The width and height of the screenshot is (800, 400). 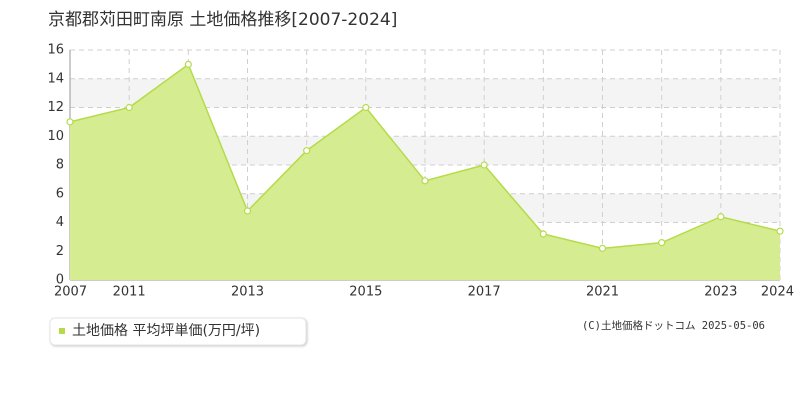 What do you see at coordinates (55, 136) in the screenshot?
I see `y-tick-label: 10` at bounding box center [55, 136].